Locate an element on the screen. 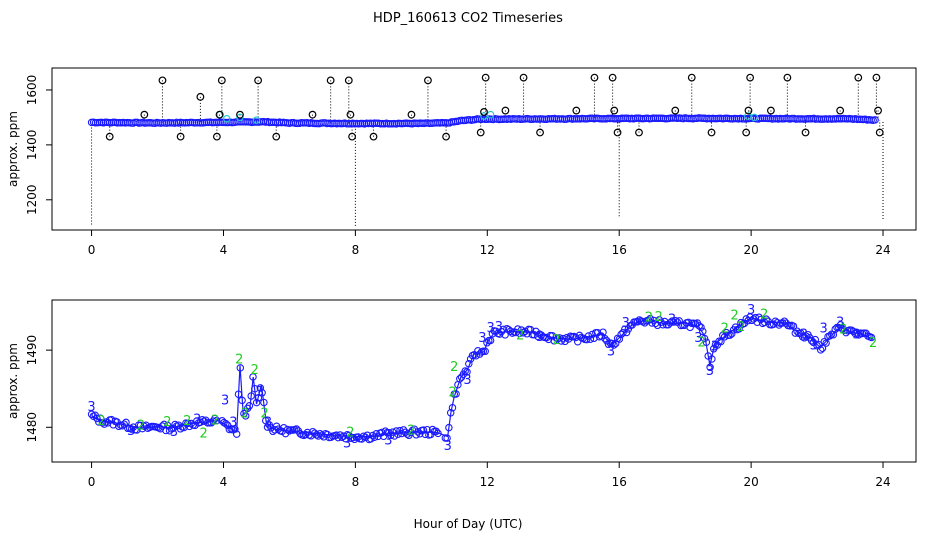 The image size is (936, 540). top-y-tick-label: 1200 is located at coordinates (32, 200).